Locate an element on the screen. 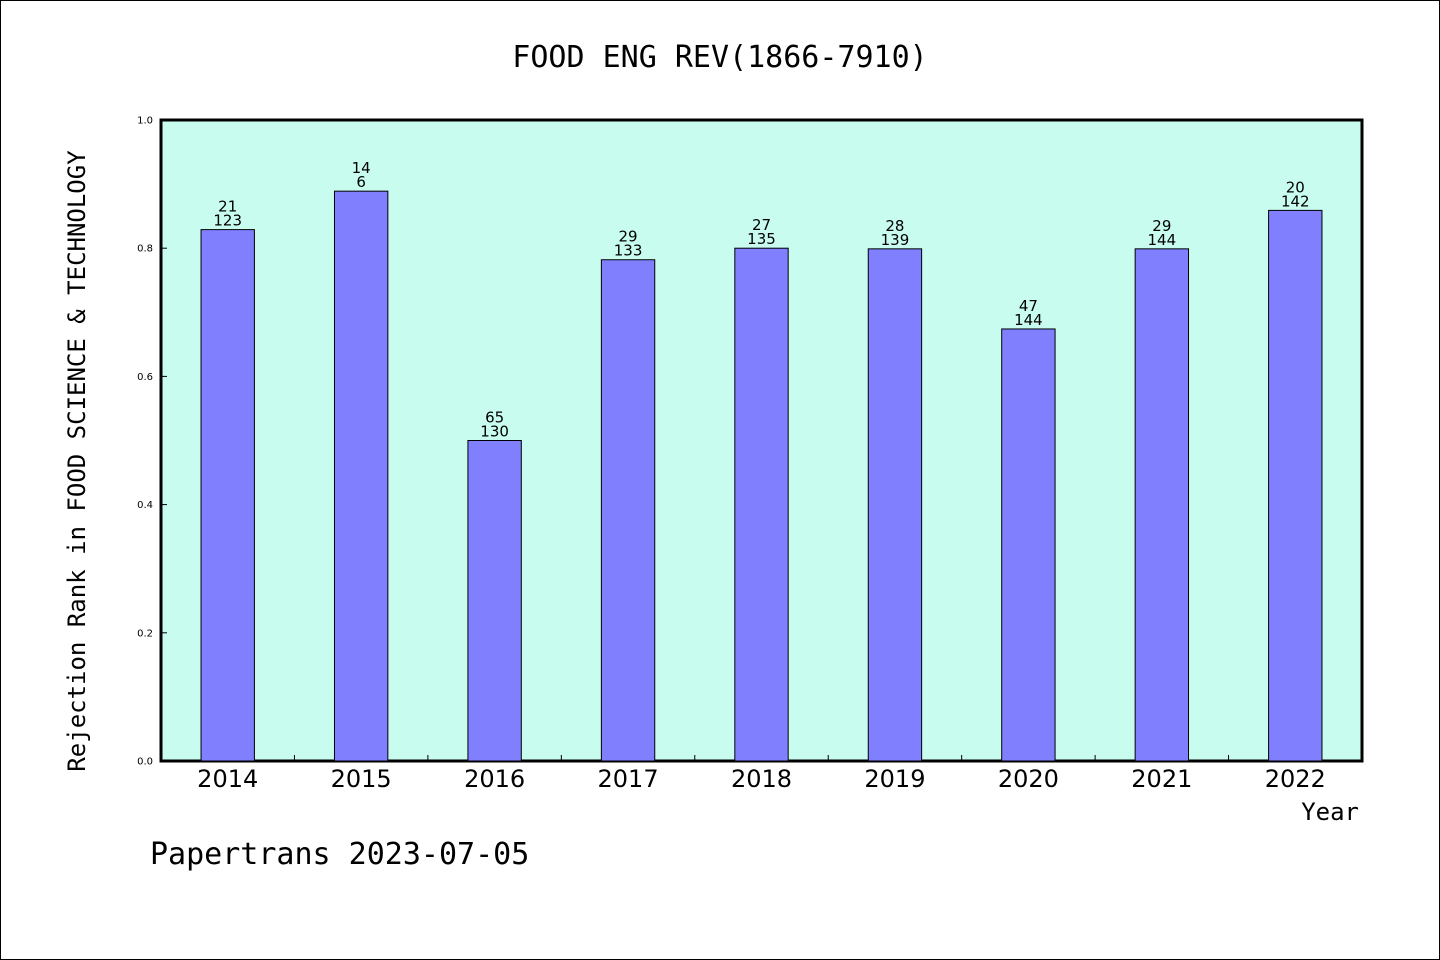 This screenshot has height=960, width=1440. x-tick-label: 2017 is located at coordinates (628, 779).